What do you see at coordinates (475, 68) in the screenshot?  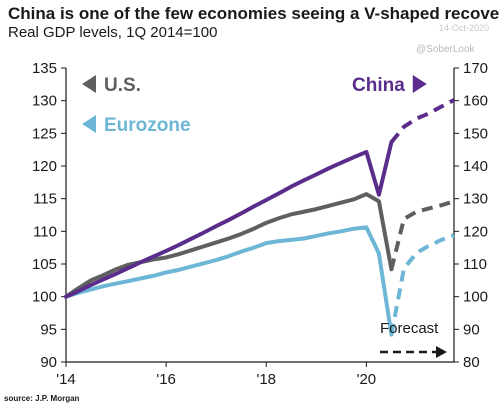 I see `y-right-tick-label: 170` at bounding box center [475, 68].